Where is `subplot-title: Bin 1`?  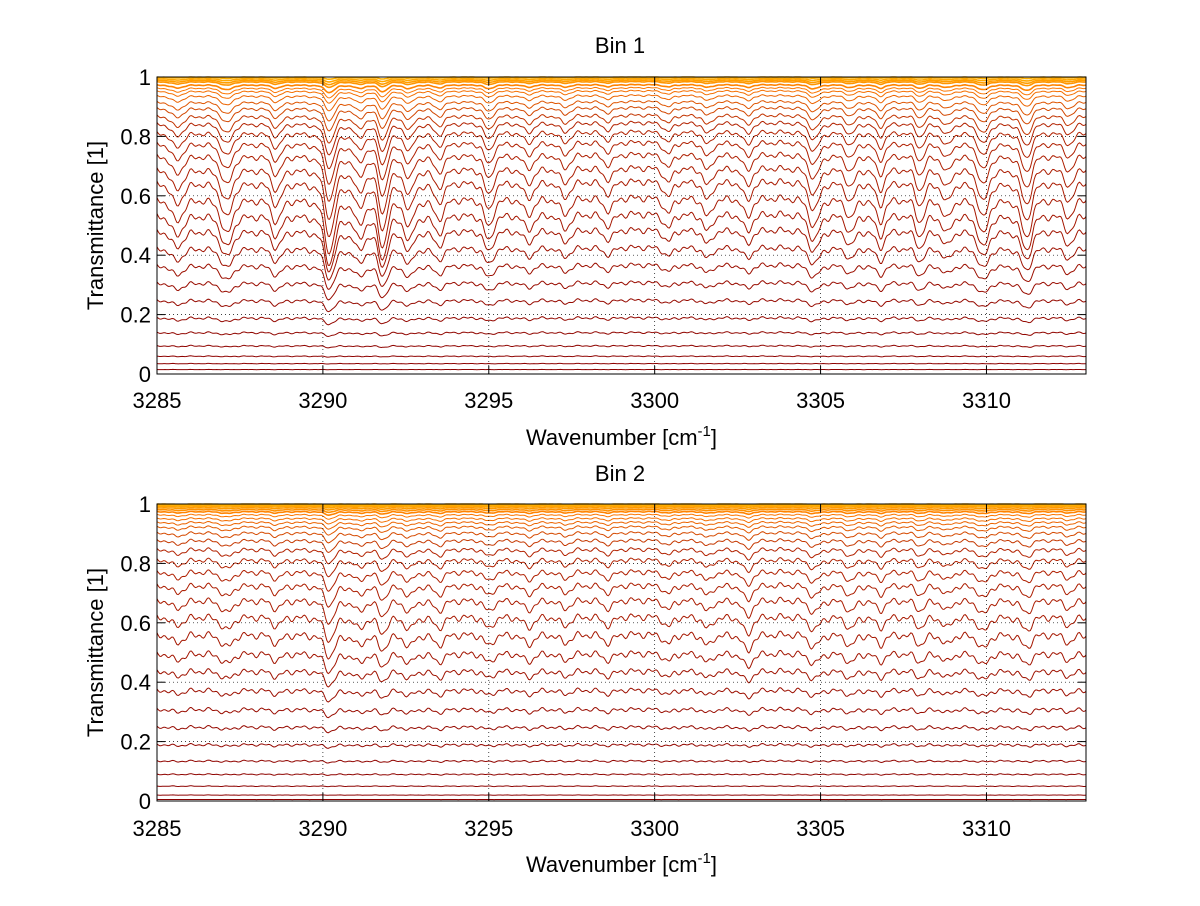
subplot-title: Bin 1 is located at coordinates (620, 45).